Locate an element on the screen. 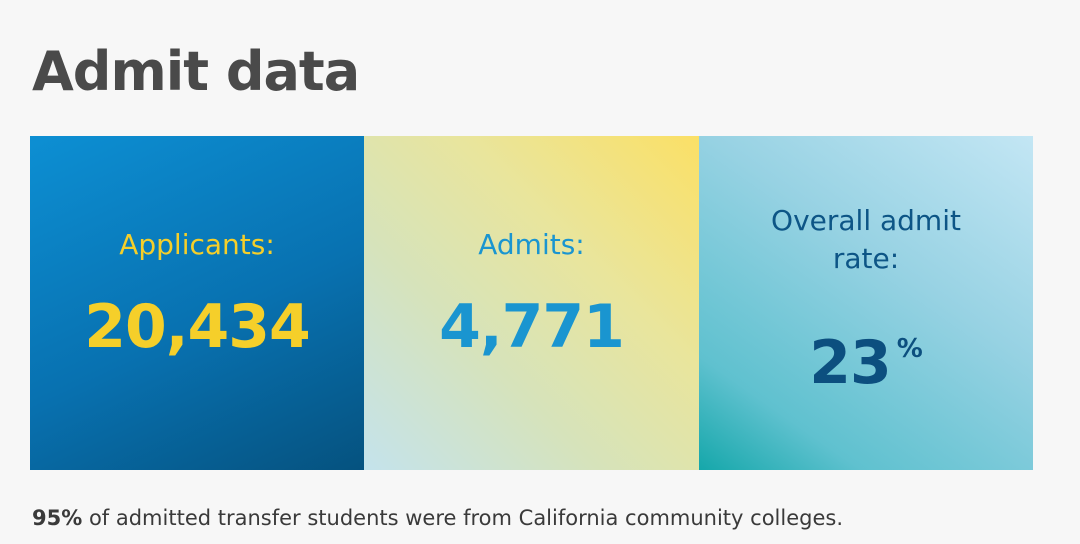 The width and height of the screenshot is (1080, 544). admit-rate-value: 23 is located at coordinates (850, 363).